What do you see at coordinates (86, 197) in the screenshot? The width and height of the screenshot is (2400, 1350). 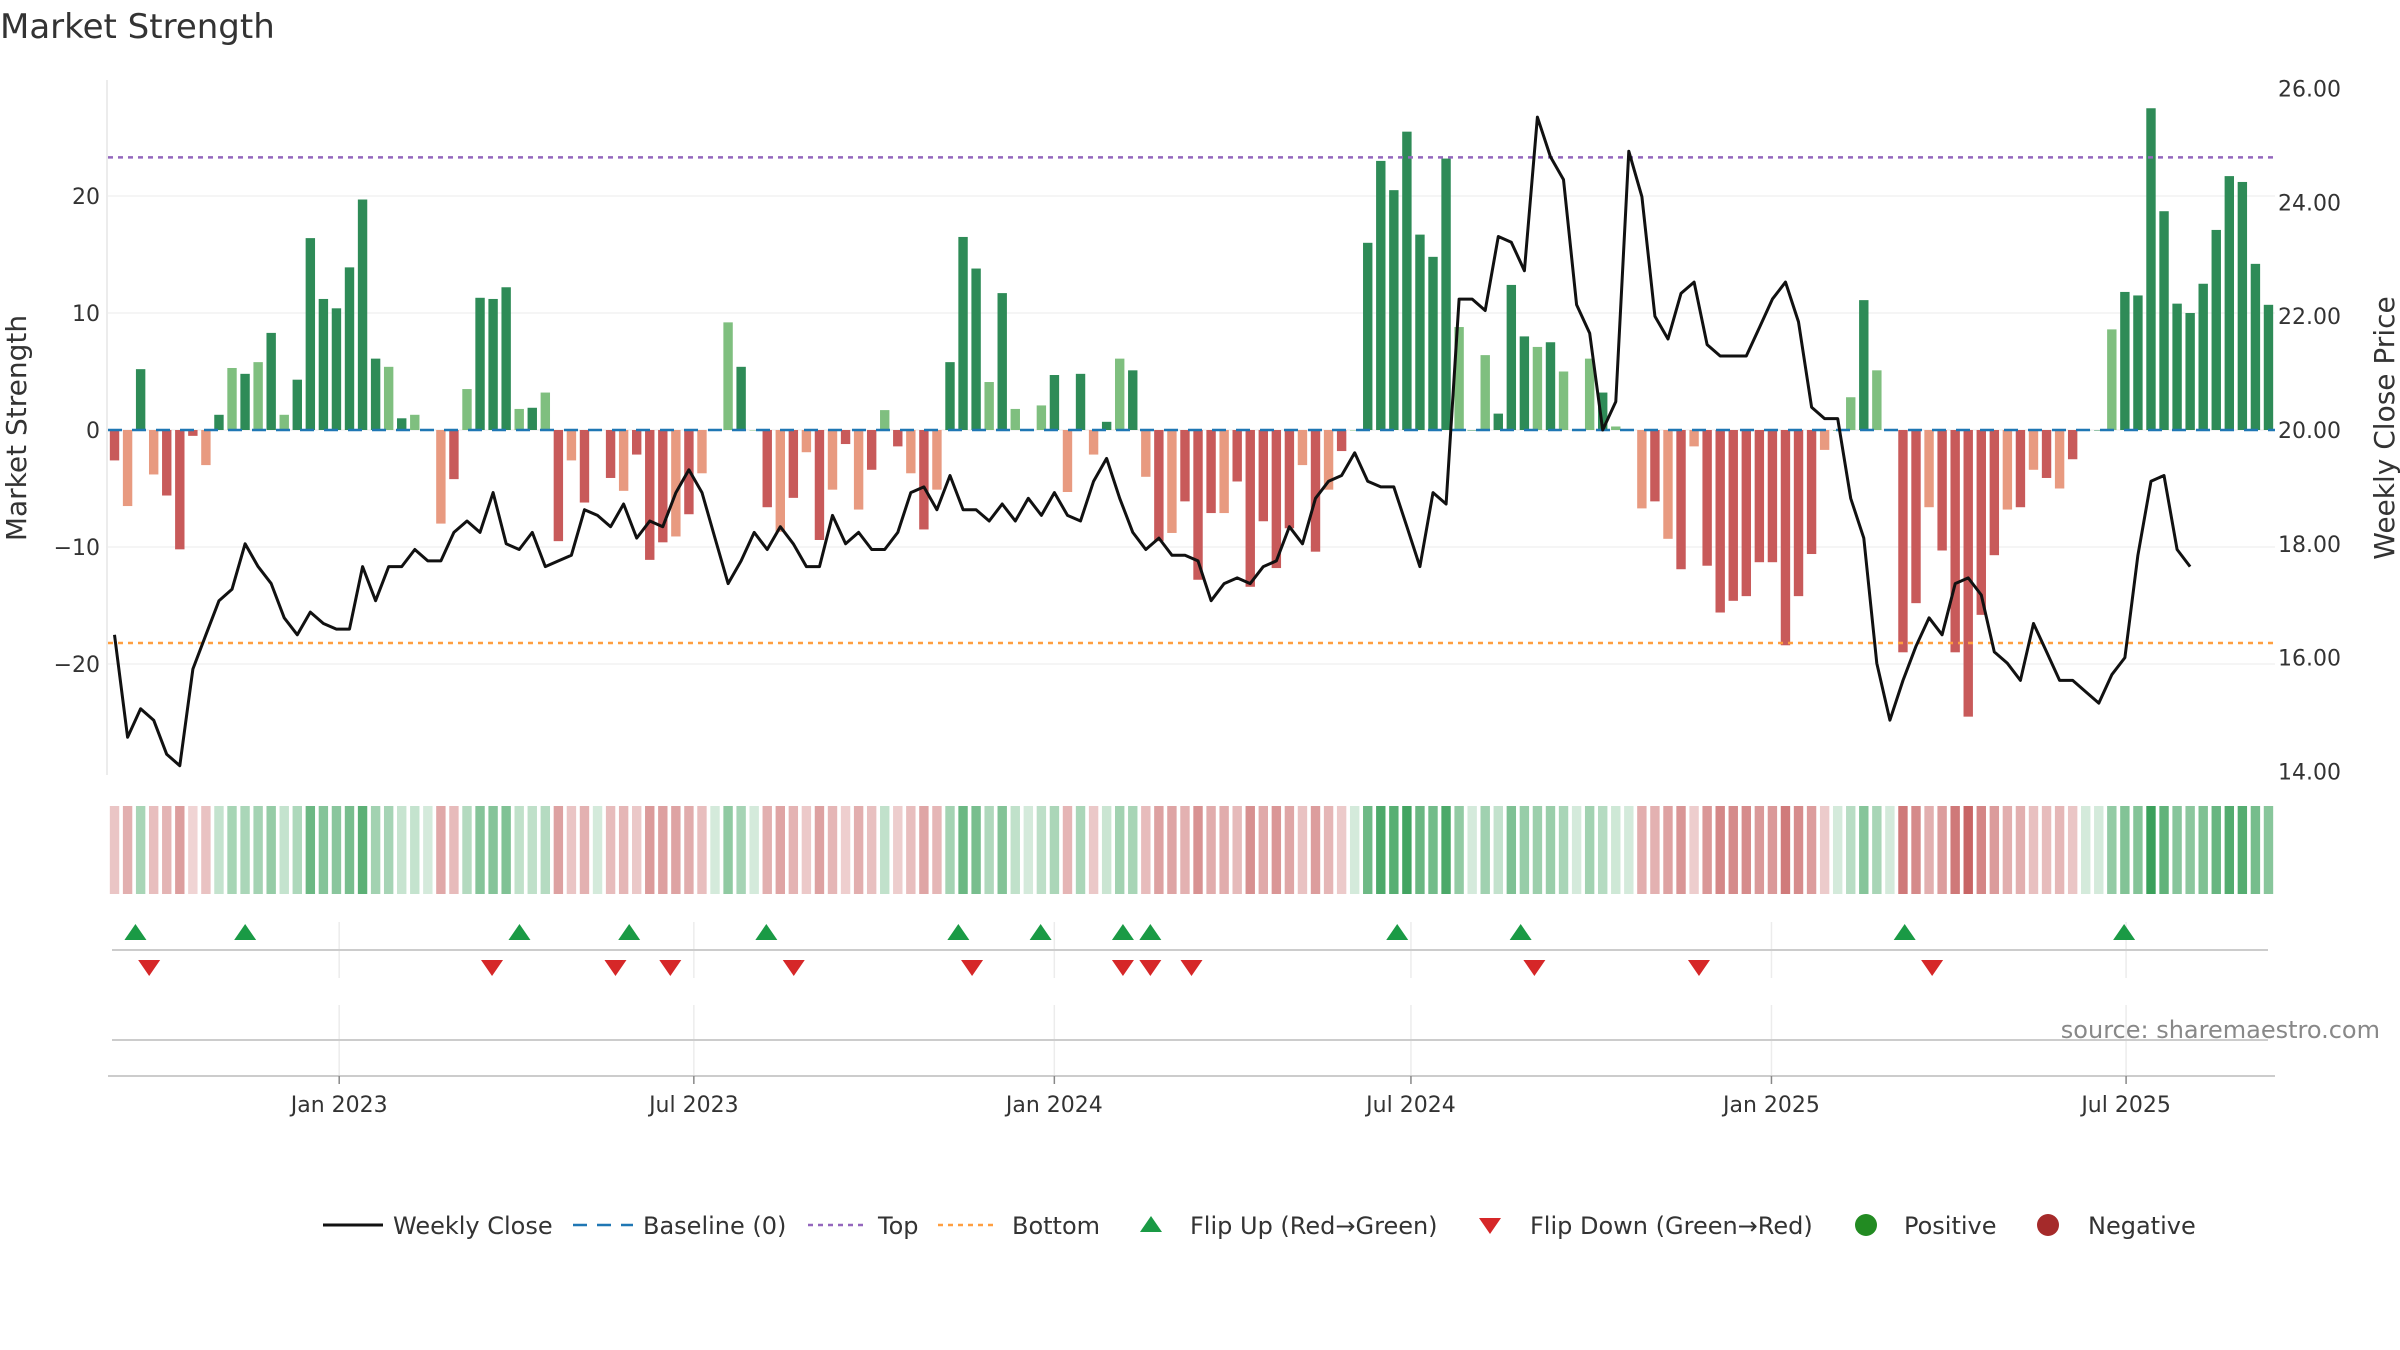 I see `left-tick-label: 20` at bounding box center [86, 197].